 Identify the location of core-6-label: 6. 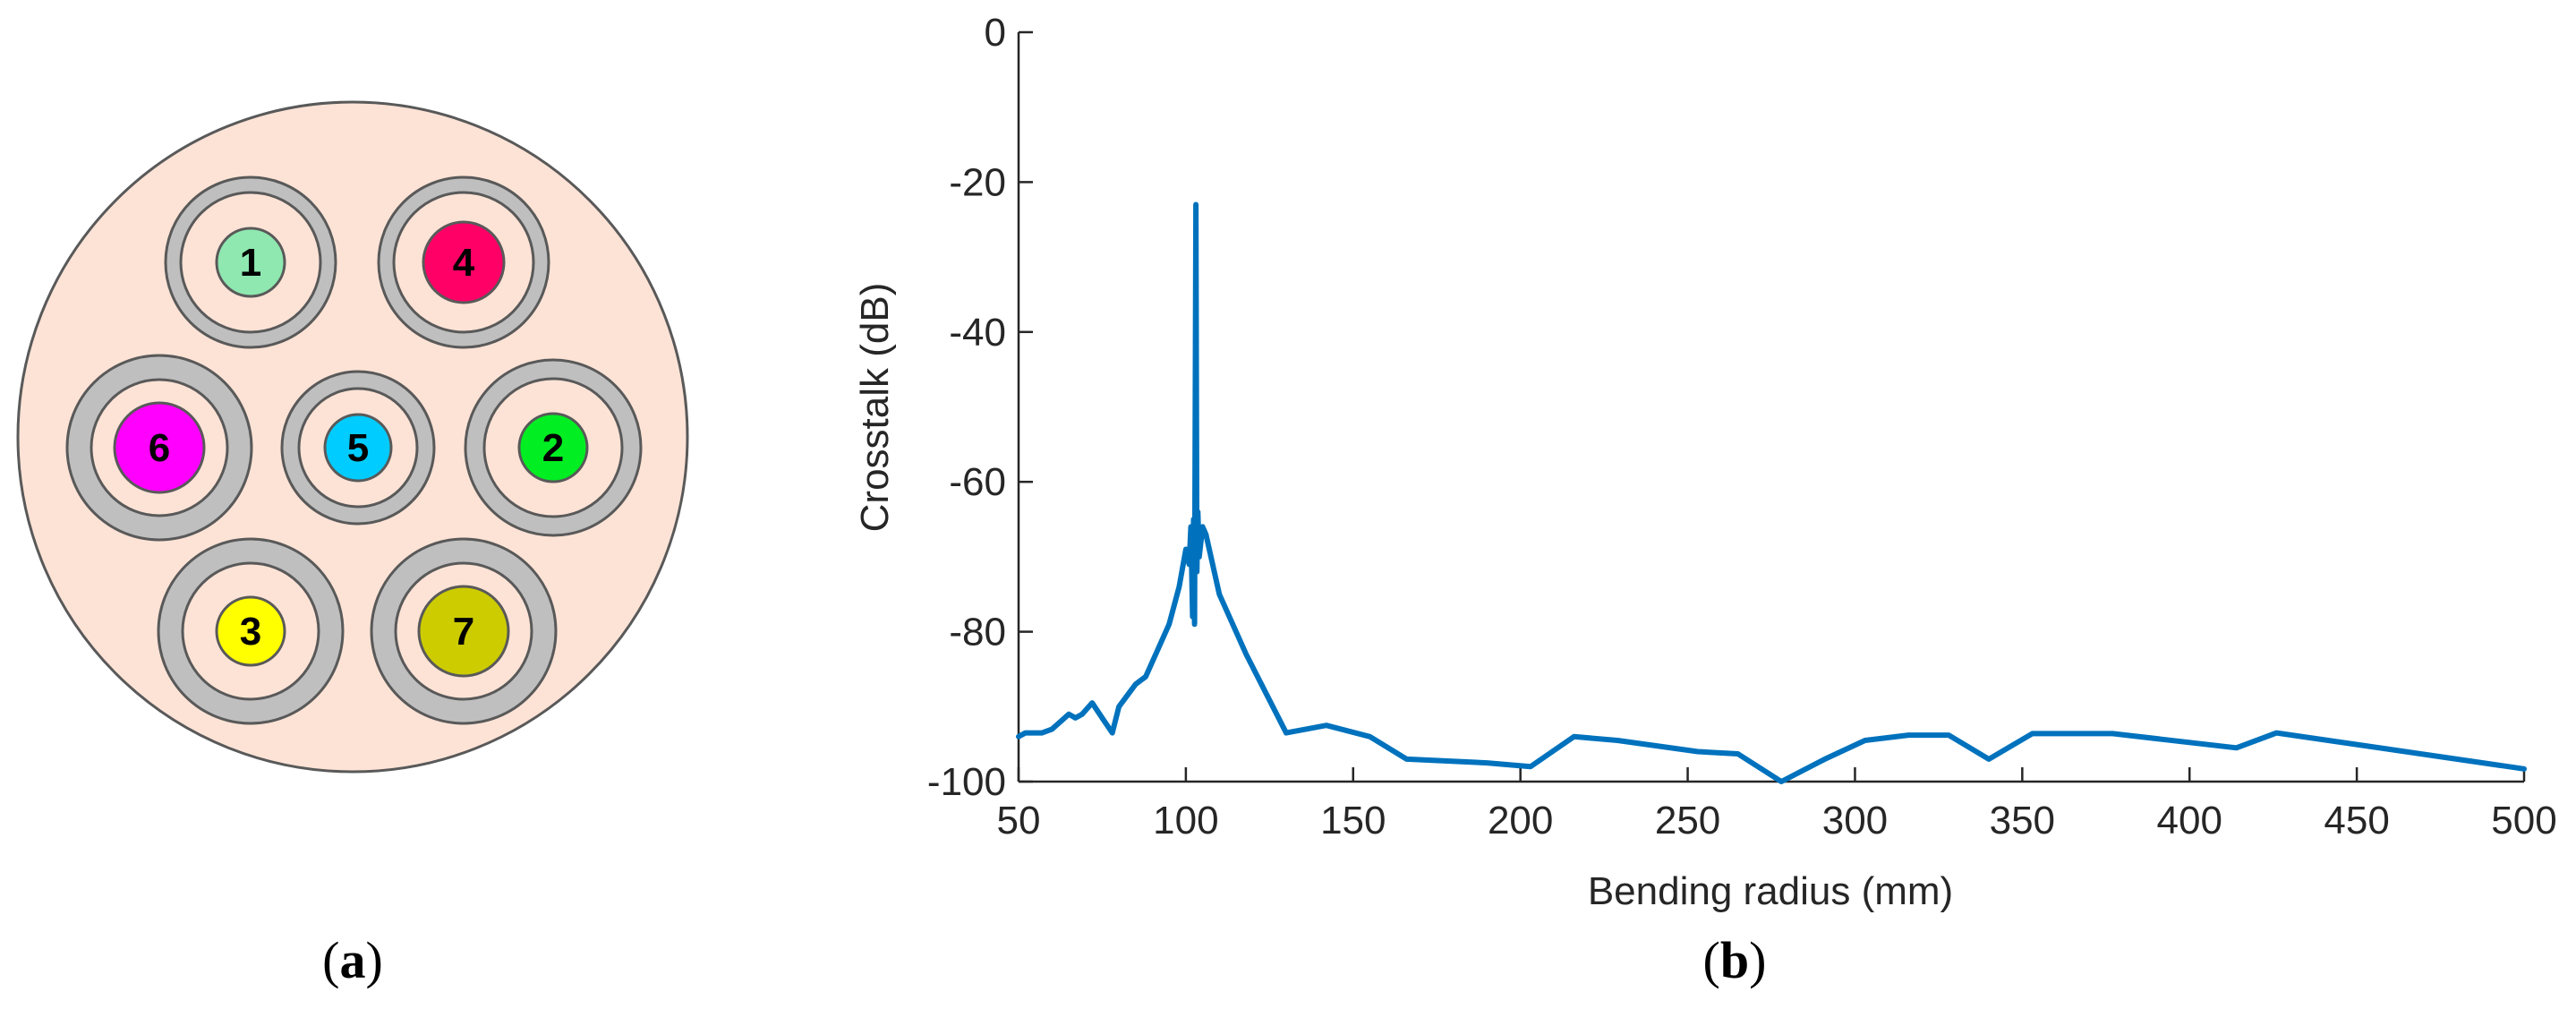
(159, 448).